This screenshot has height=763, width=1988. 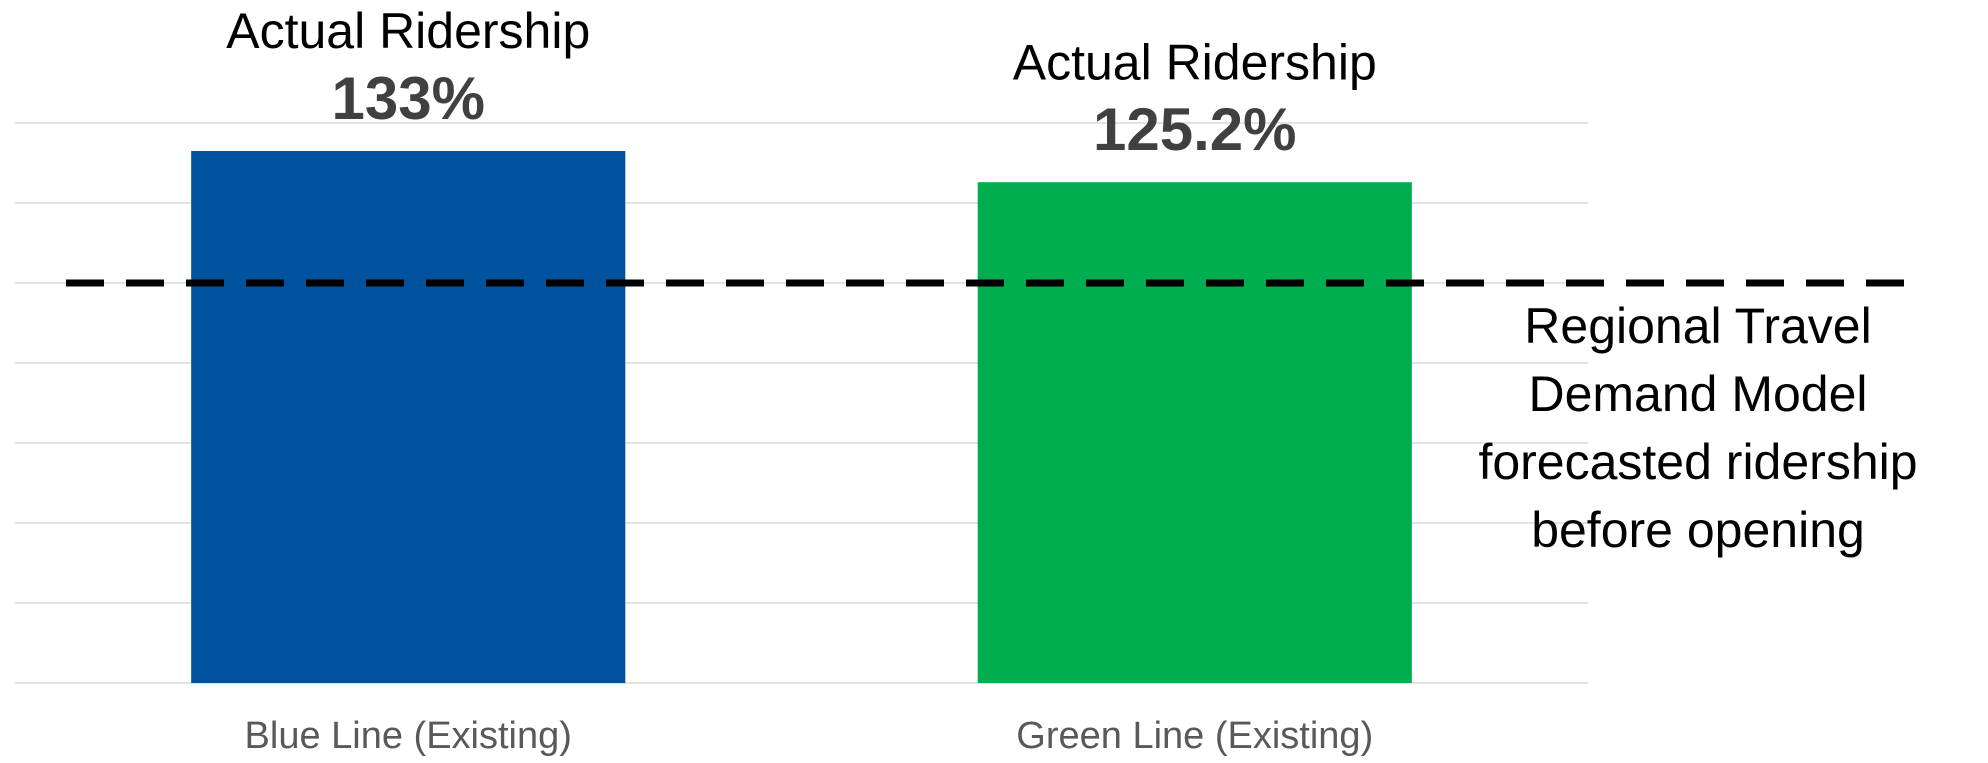 I want to click on x-tick-label: Green Line (Existing), so click(x=1194, y=736).